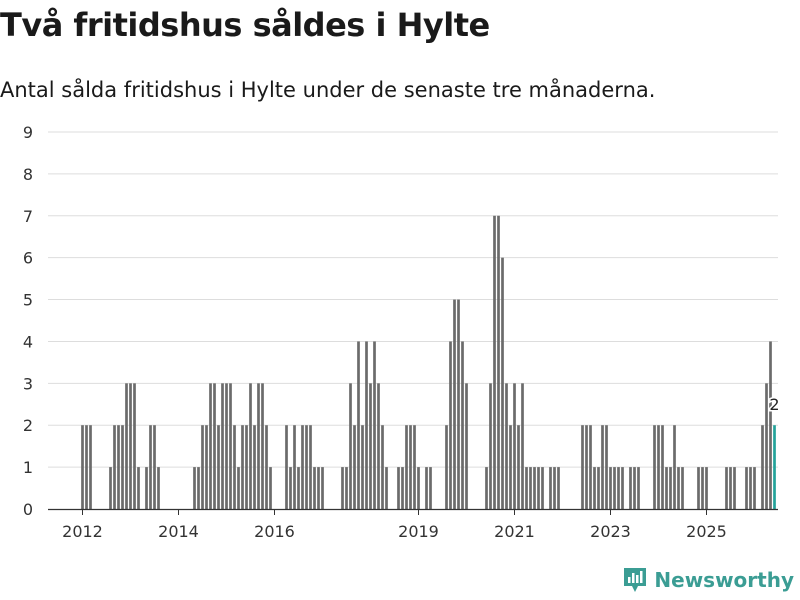 This screenshot has height=600, width=800. I want to click on x-tick-label: 2012, so click(82, 531).